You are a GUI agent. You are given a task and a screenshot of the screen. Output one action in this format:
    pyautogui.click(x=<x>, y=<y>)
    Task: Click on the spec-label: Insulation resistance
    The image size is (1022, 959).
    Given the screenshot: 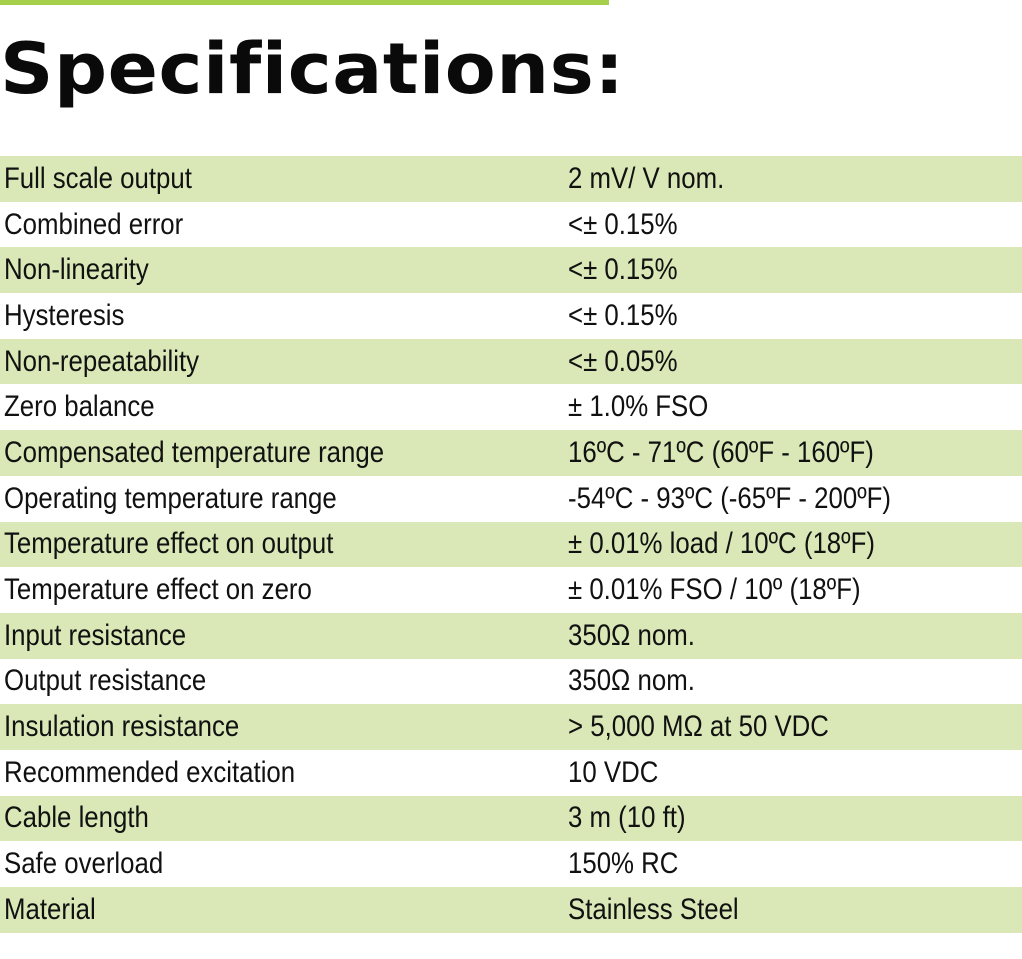 What is the action you would take?
    pyautogui.click(x=122, y=727)
    